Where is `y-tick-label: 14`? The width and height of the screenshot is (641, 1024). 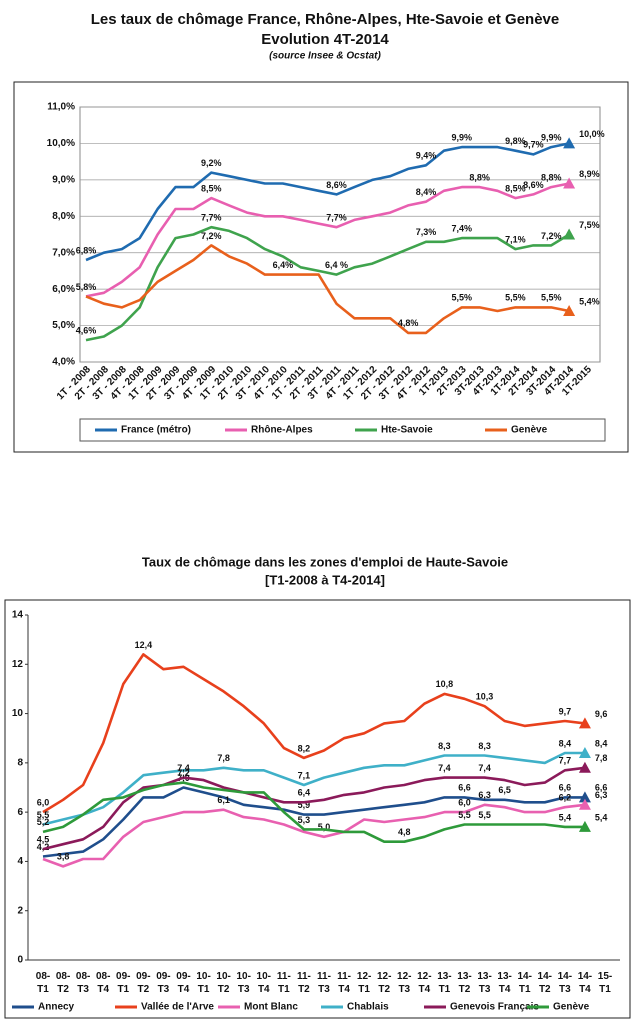
y-tick-label: 14 is located at coordinates (18, 615).